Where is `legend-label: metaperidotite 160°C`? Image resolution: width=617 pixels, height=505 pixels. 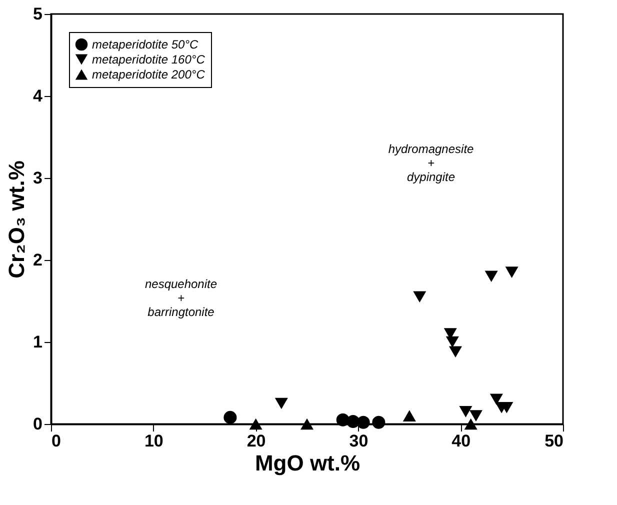 legend-label: metaperidotite 160°C is located at coordinates (149, 59).